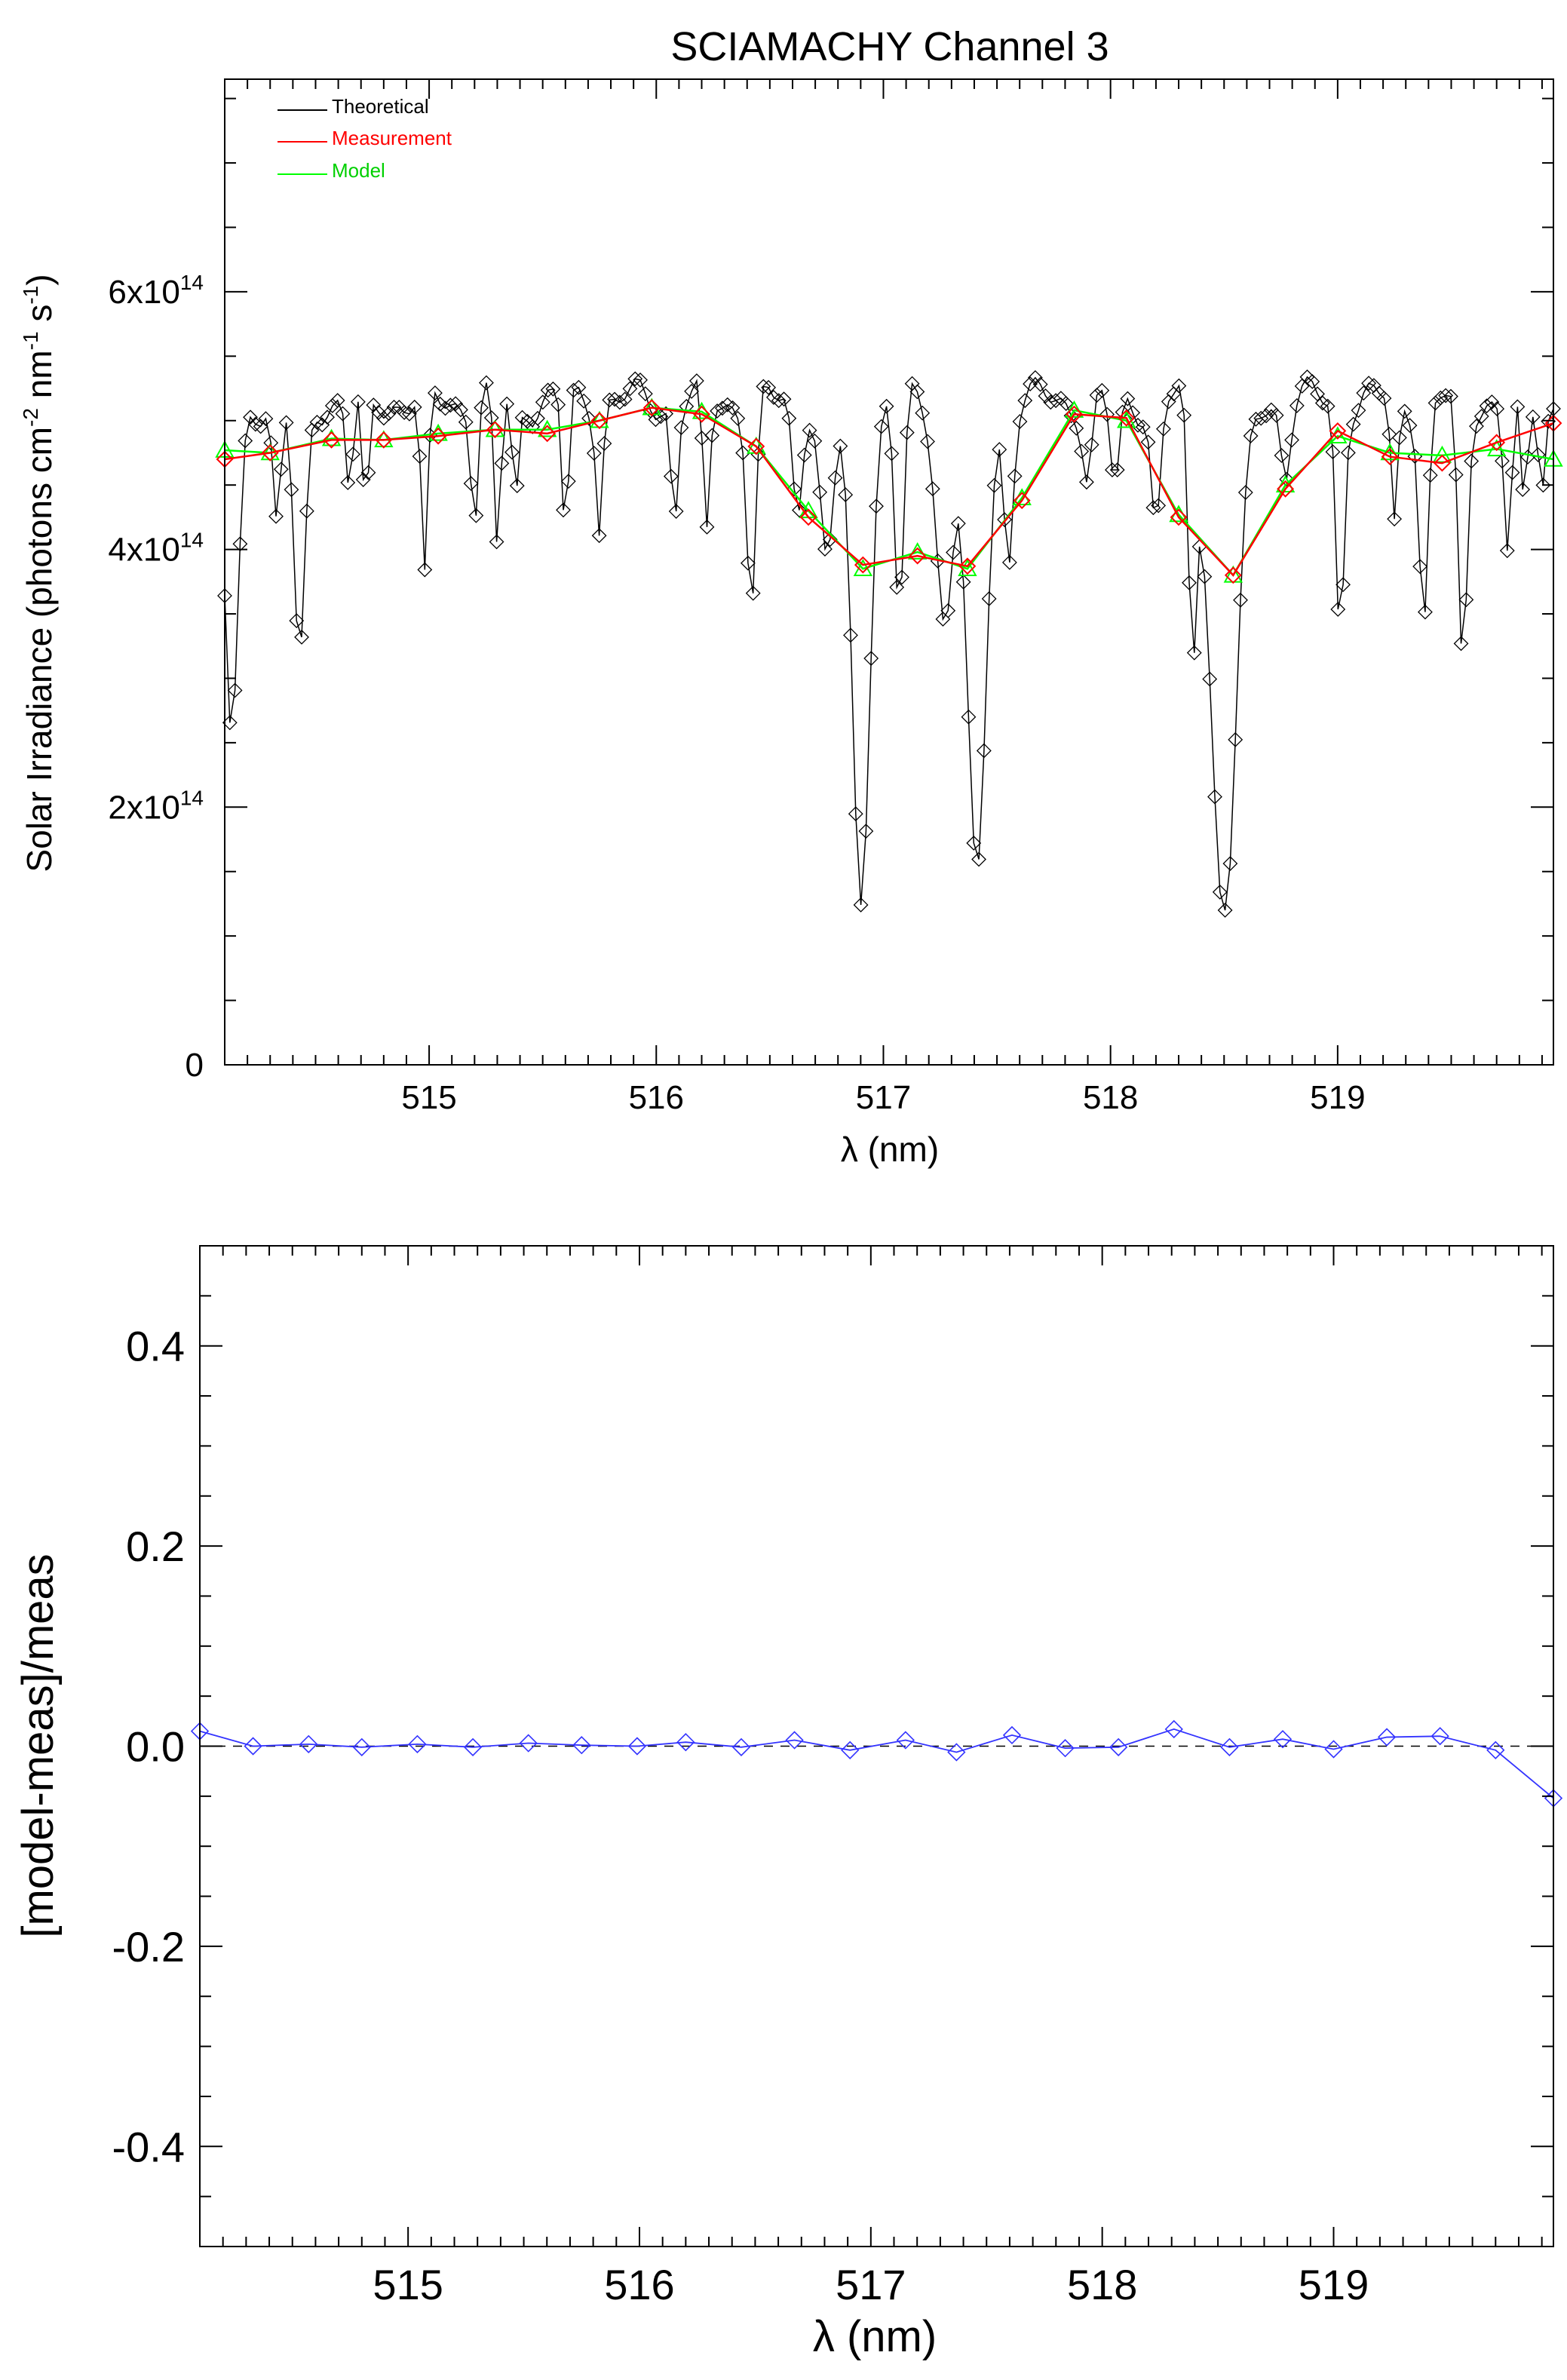 This screenshot has height=2380, width=1567. I want to click on legend-label-theoretical: Theoretical, so click(380, 106).